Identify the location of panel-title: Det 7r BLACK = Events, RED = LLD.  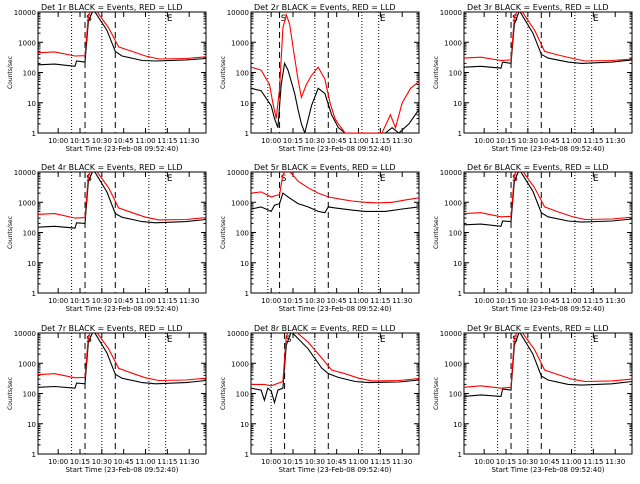
(112, 328).